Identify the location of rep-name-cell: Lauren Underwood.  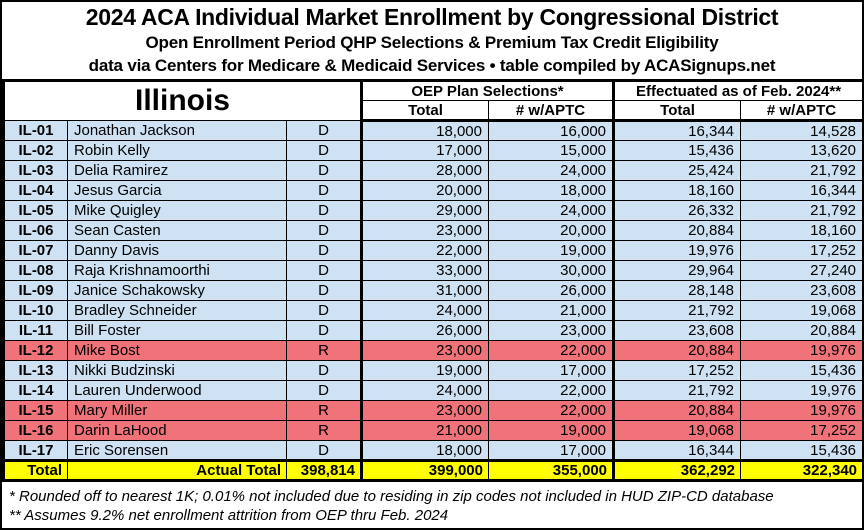
(177, 390).